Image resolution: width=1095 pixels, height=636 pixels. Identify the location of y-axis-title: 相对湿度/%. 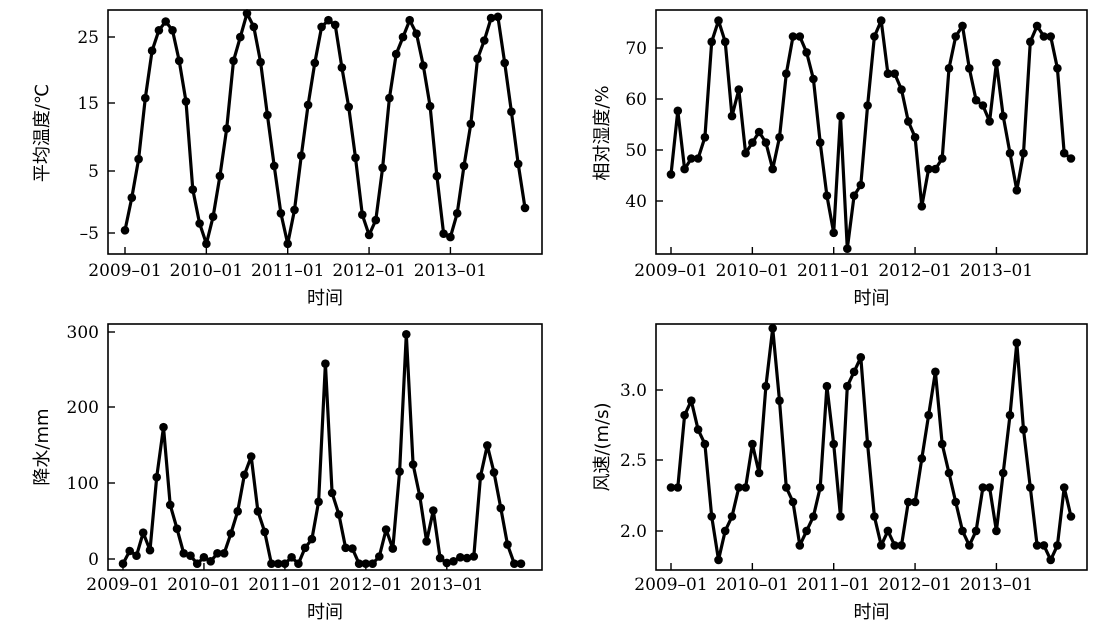
(602, 132).